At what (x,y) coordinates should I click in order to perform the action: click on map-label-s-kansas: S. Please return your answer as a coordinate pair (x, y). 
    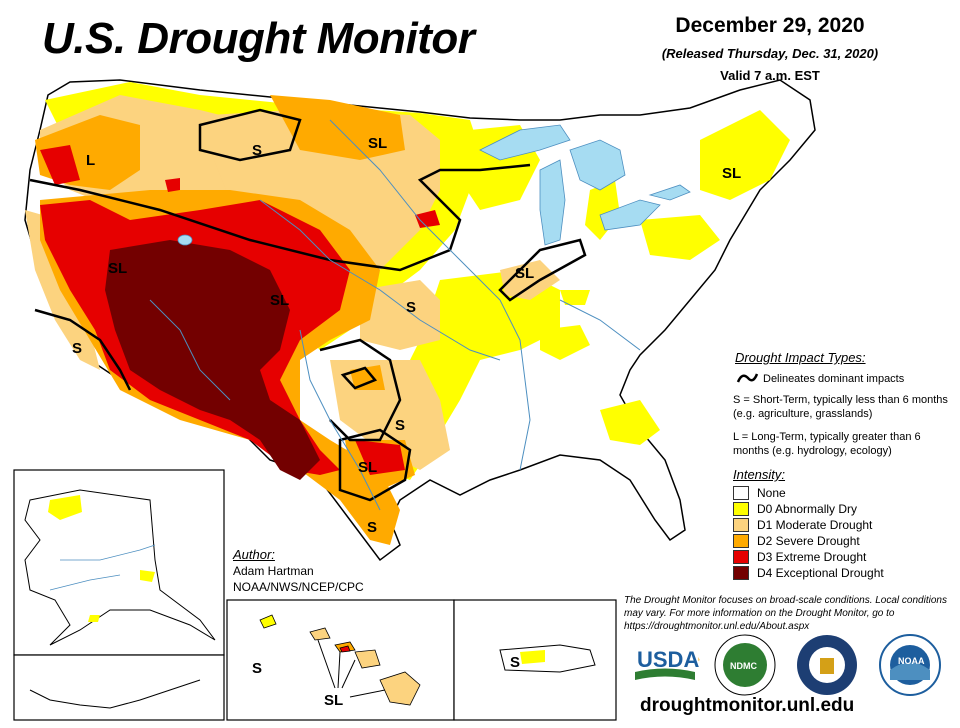
    Looking at the image, I should click on (411, 307).